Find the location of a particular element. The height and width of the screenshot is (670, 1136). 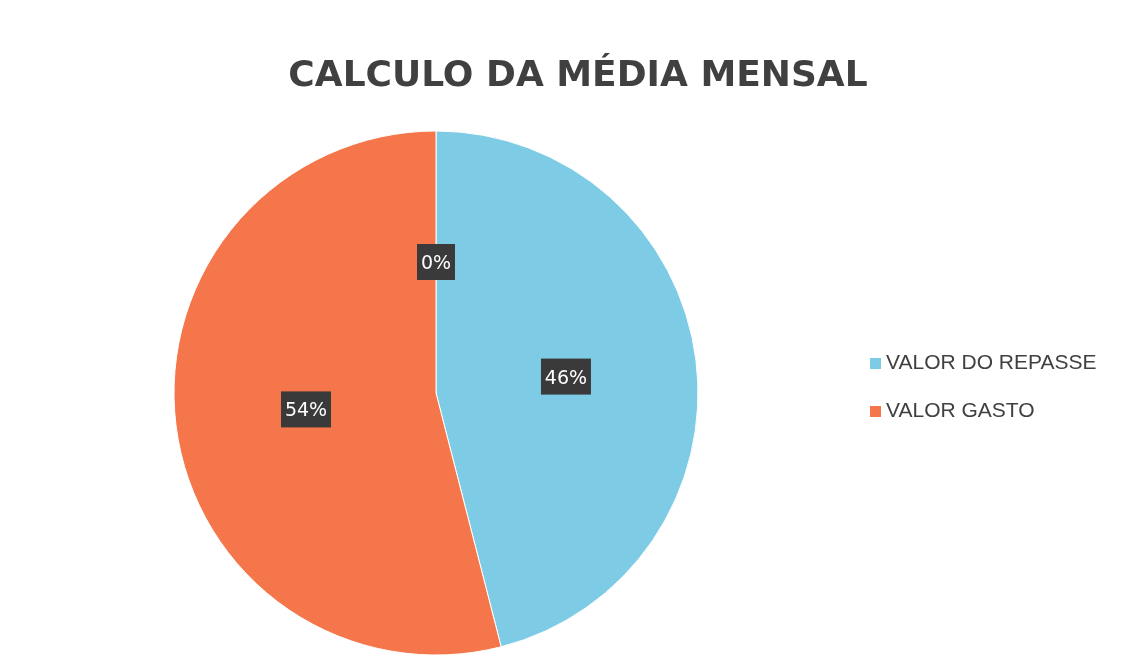

chart-title: CALCULO DA MÉDIA MENSAL is located at coordinates (578, 73).